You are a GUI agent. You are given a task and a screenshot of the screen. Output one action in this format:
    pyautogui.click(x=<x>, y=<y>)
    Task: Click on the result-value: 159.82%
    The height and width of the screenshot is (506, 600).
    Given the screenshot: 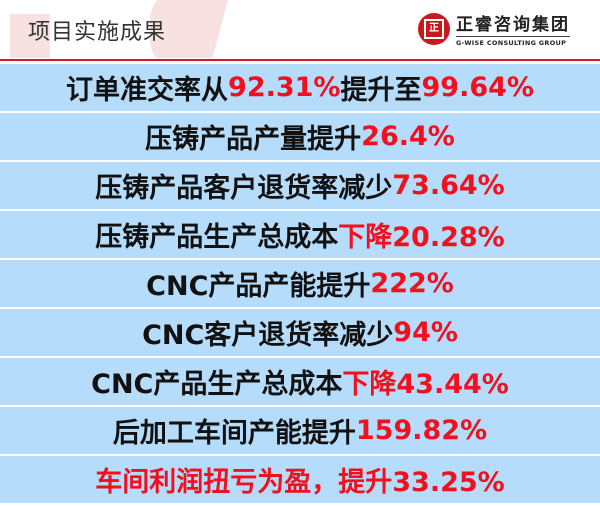 What is the action you would take?
    pyautogui.click(x=421, y=430)
    